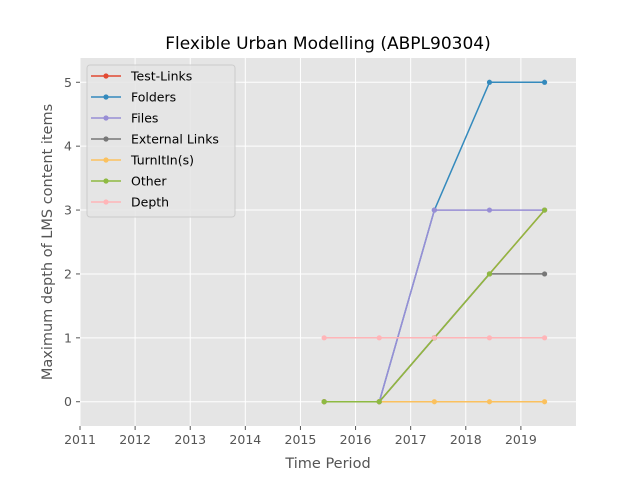 This screenshot has width=640, height=480. What do you see at coordinates (466, 439) in the screenshot?
I see `x-tick-label: 2018` at bounding box center [466, 439].